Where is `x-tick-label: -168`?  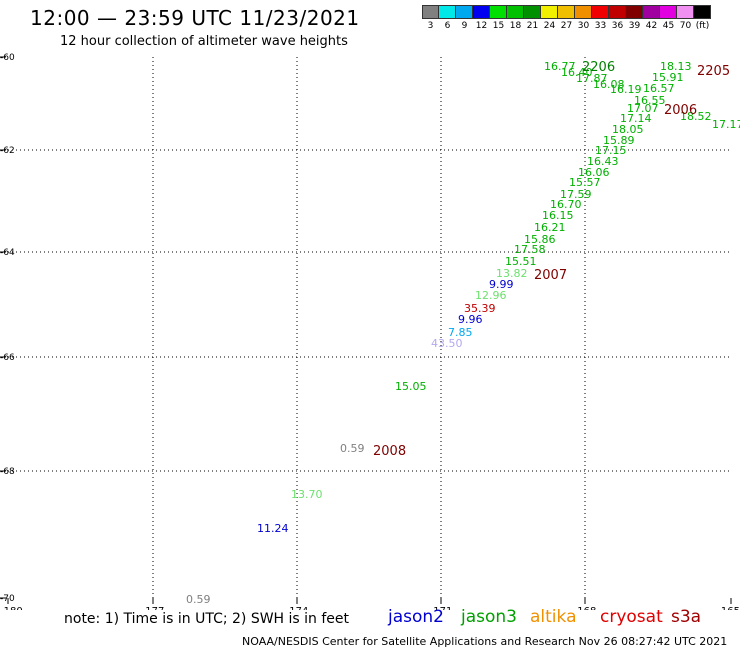 x-tick-label: -168 is located at coordinates (585, 608).